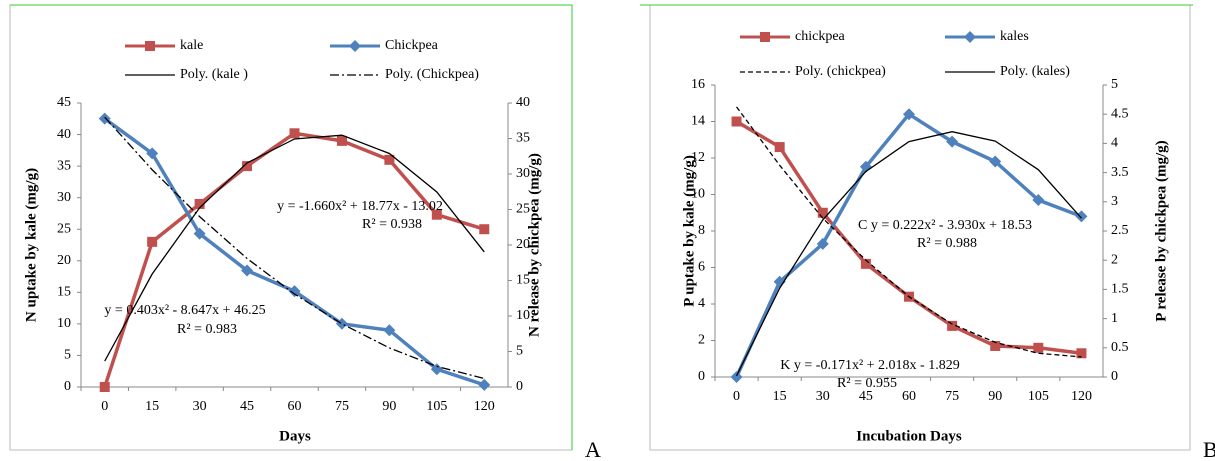 The width and height of the screenshot is (1215, 461). Describe the element at coordinates (908, 237) in the screenshot. I see `series-line` at that location.